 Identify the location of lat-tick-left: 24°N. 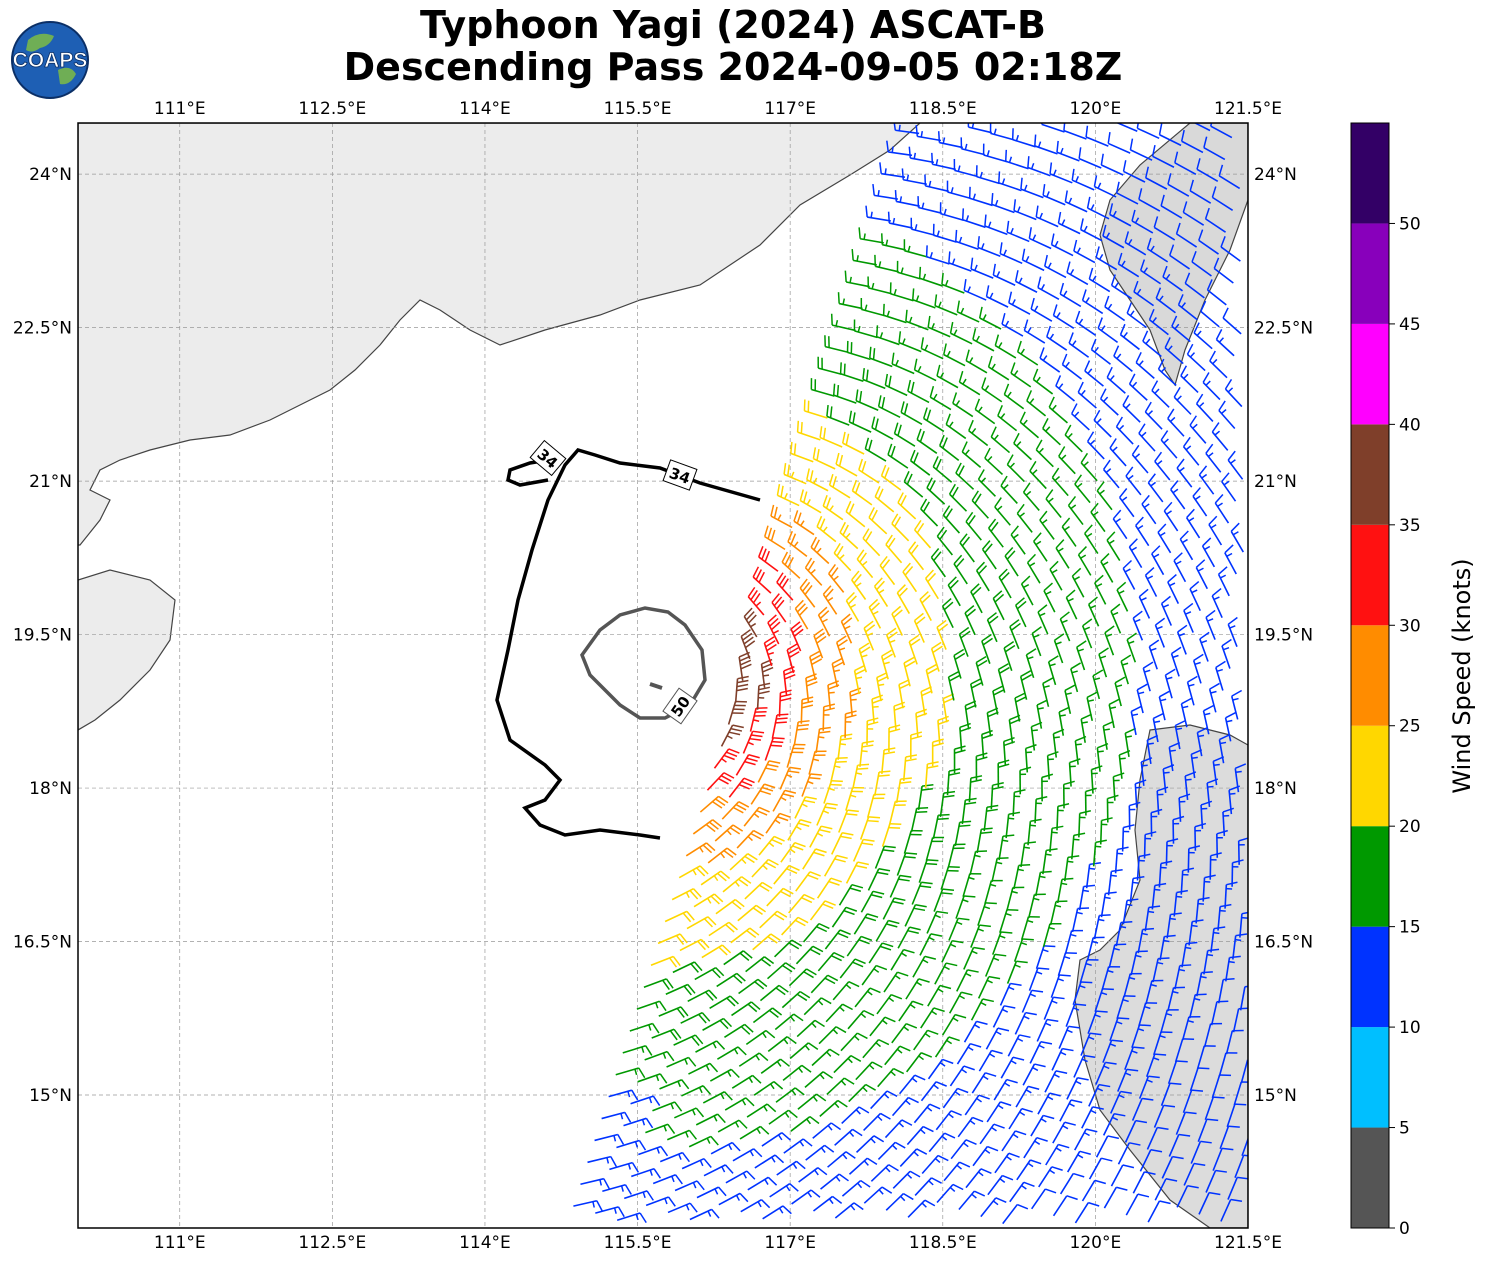
(50, 175).